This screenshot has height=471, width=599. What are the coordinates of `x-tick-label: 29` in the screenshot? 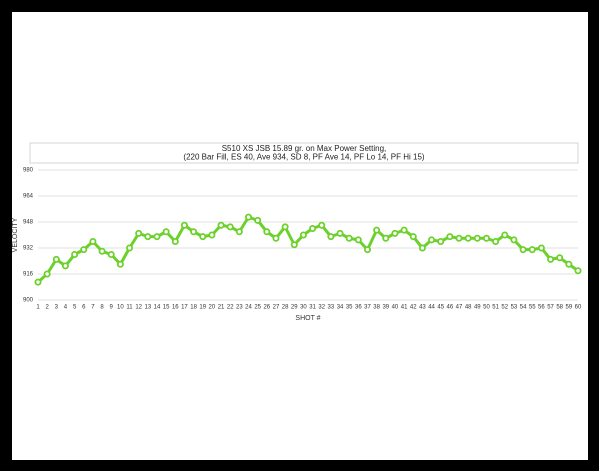 It's located at (294, 308).